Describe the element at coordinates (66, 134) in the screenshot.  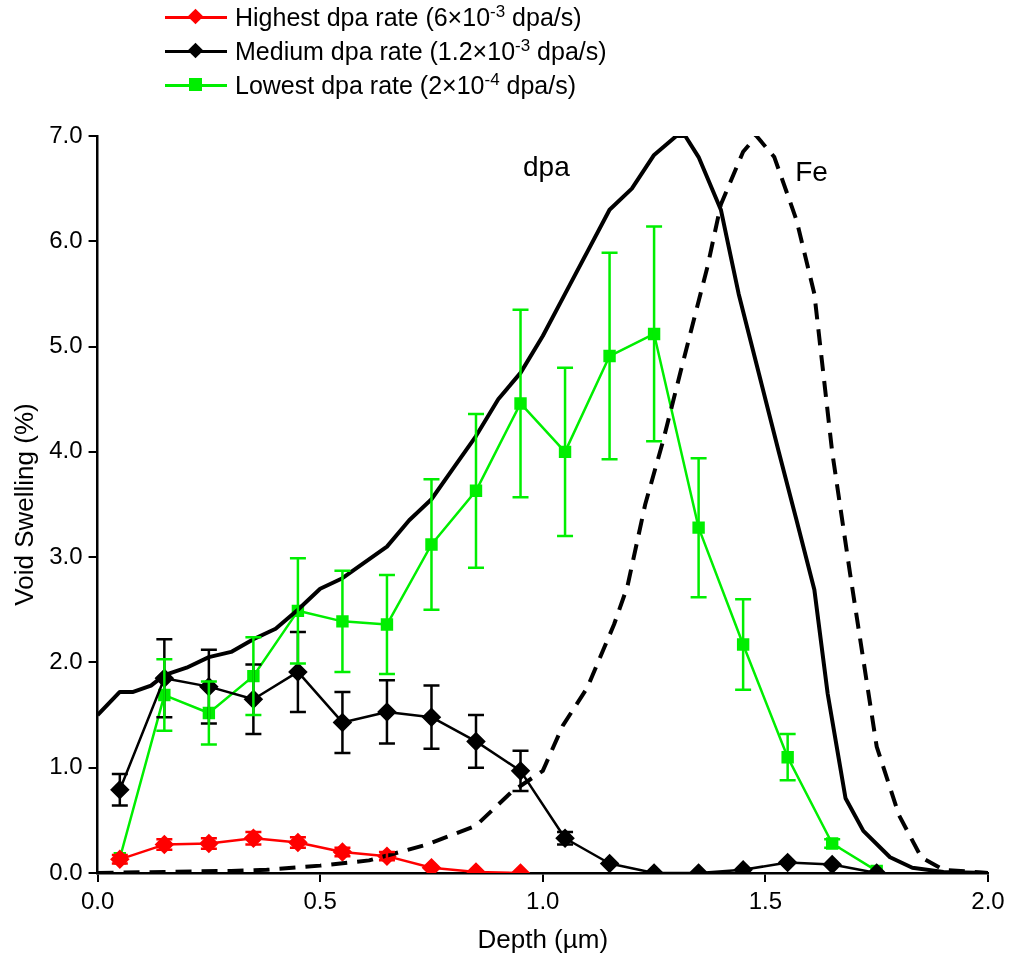
I see `y-tick-label: 7.0` at that location.